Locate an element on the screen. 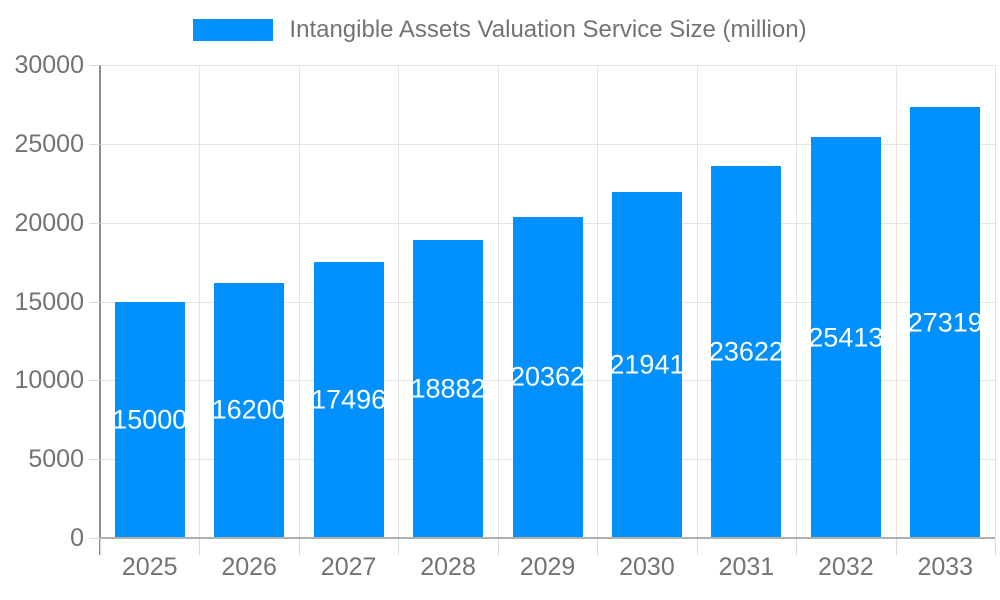 This screenshot has width=1000, height=600. bar-value-label: 25413 is located at coordinates (846, 337).